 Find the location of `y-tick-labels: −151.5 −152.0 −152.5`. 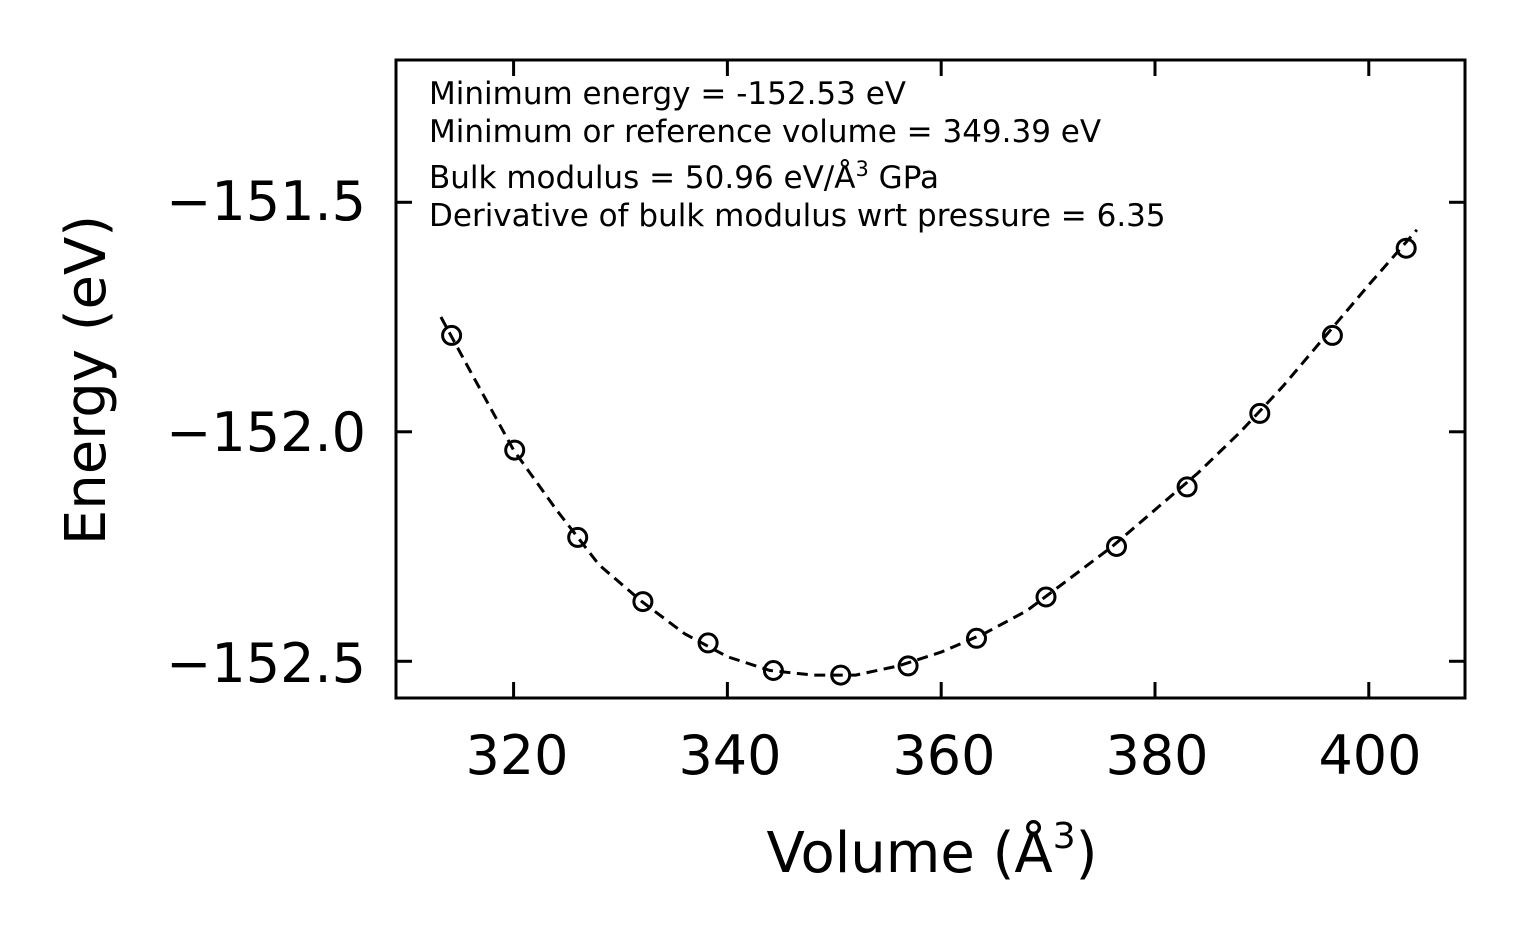

y-tick-labels: −151.5 −152.0 −152.5 is located at coordinates (266, 432).